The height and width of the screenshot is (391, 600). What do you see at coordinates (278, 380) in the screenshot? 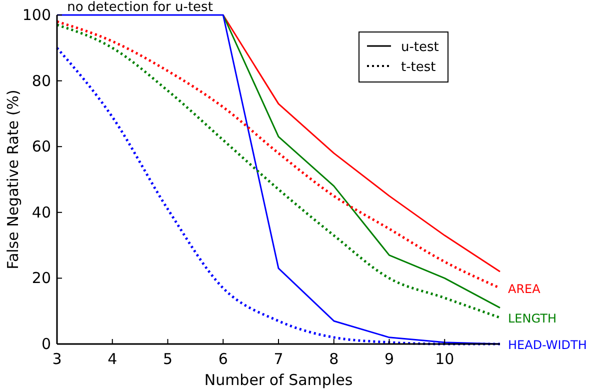
I see `x-axis-title: Number of Samples` at bounding box center [278, 380].